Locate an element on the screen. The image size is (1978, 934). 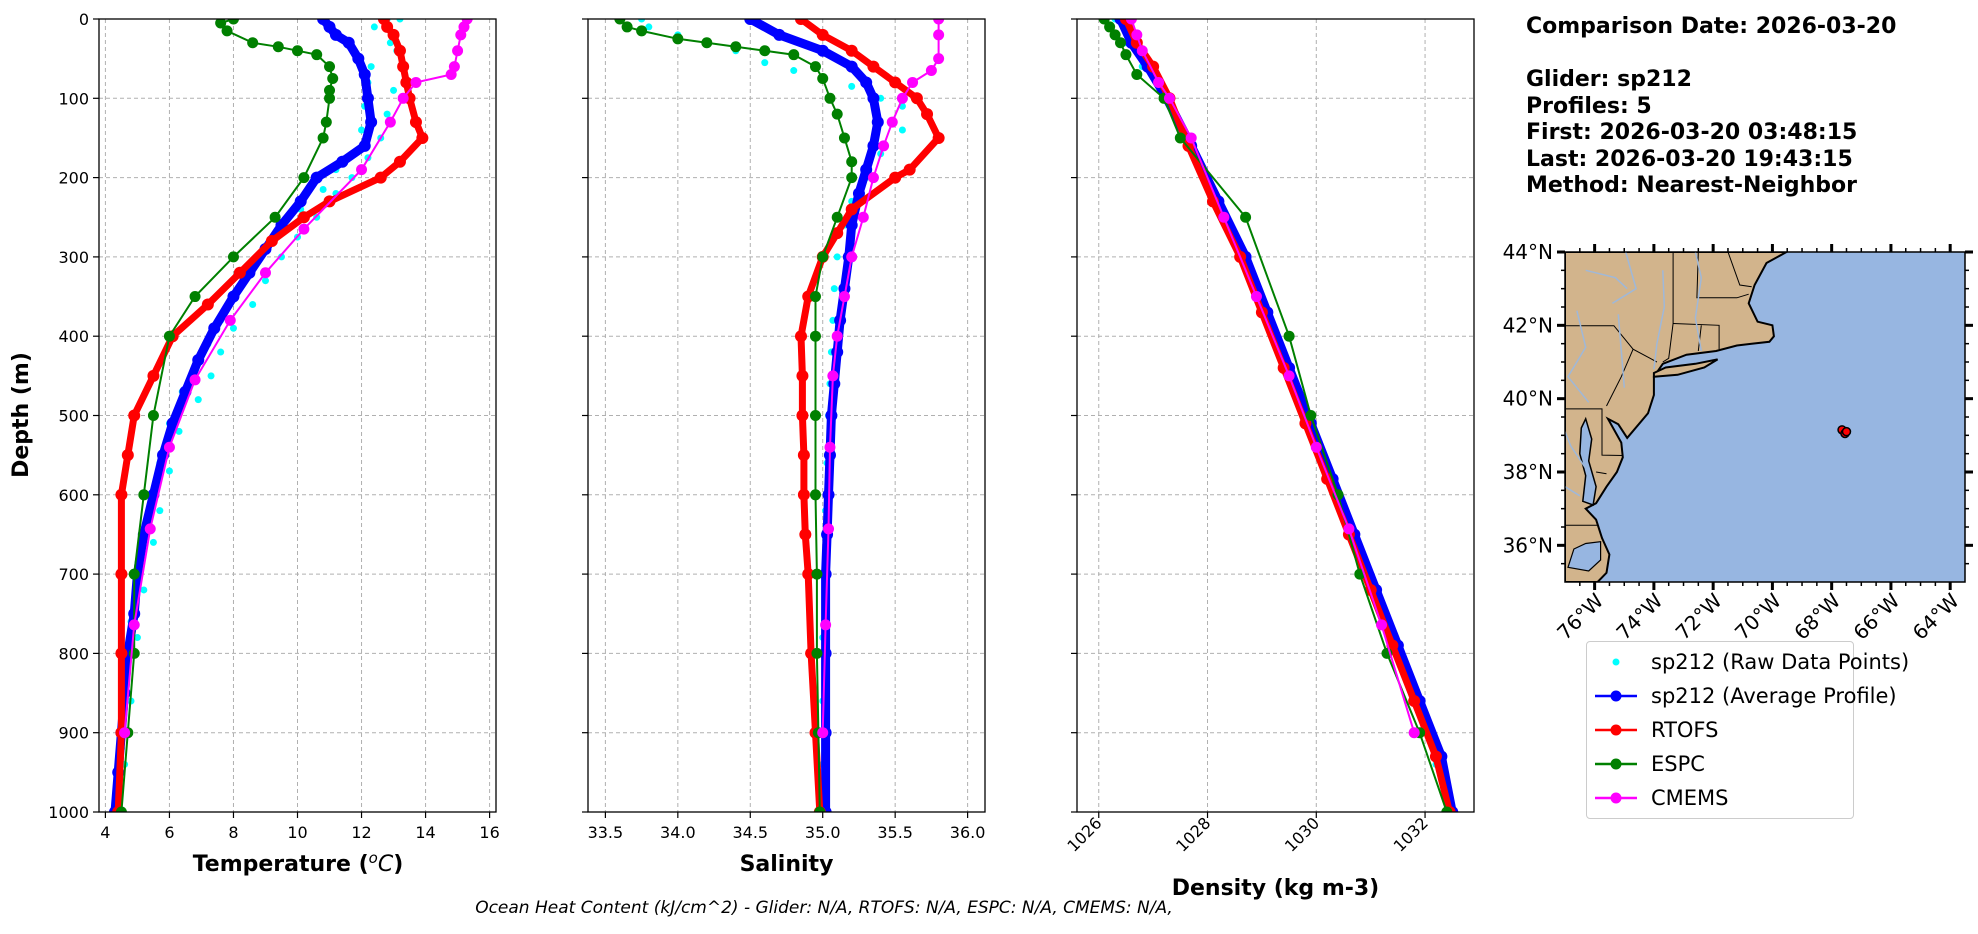
y-tick-label: 800 is located at coordinates (73, 653).